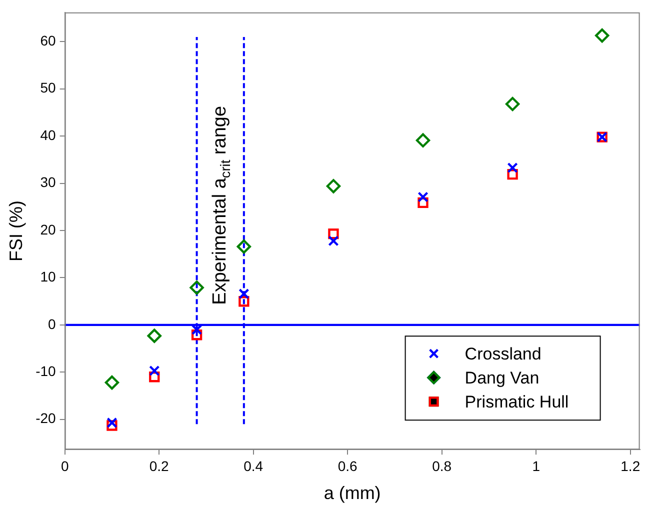 The image size is (648, 511). Describe the element at coordinates (52, 324) in the screenshot. I see `y-tick-label: 0` at that location.